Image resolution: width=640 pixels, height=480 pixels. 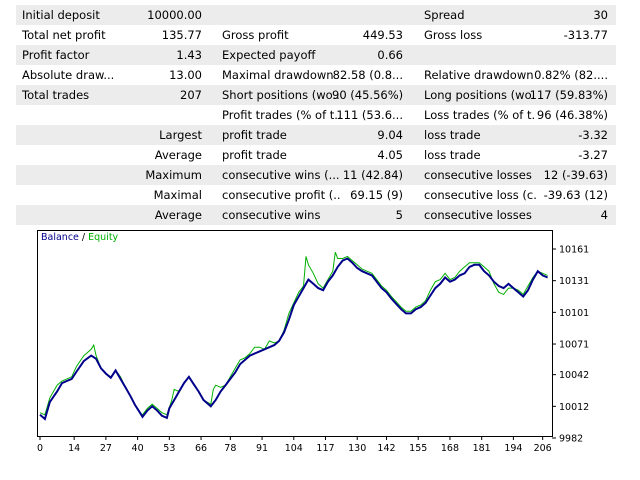 I want to click on x-tick-label: 14, so click(x=74, y=448).